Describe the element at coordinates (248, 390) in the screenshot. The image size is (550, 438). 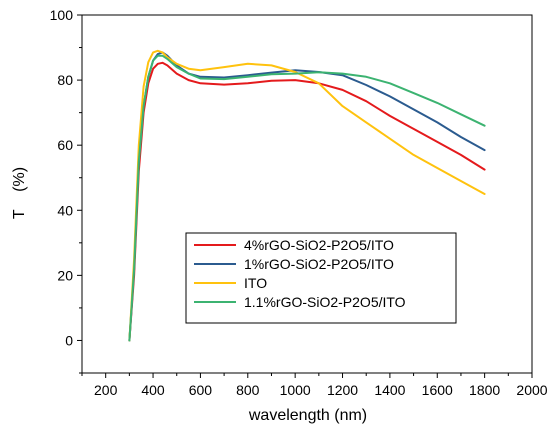
I see `x-tick-label: 800` at that location.